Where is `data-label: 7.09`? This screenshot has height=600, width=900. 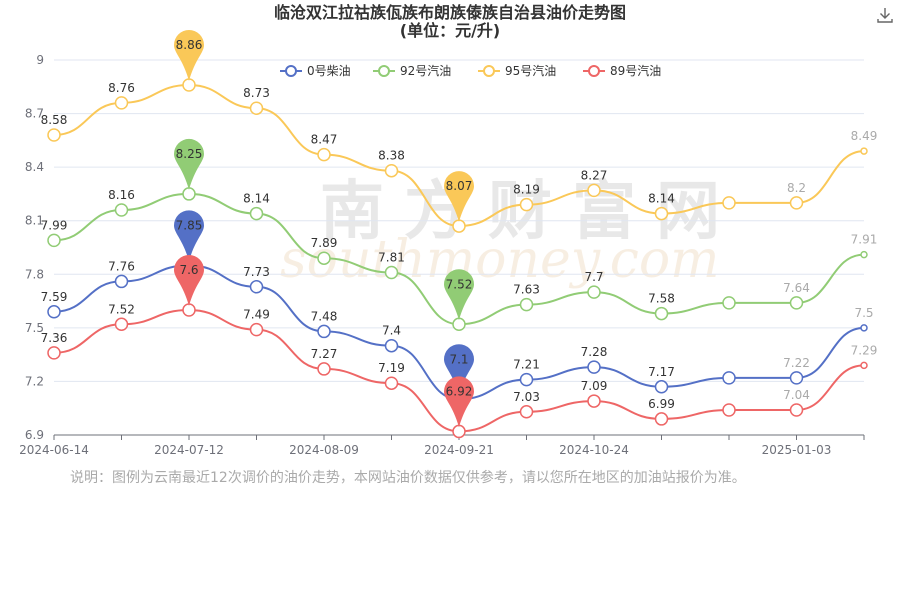
data-label: 7.09 is located at coordinates (594, 386).